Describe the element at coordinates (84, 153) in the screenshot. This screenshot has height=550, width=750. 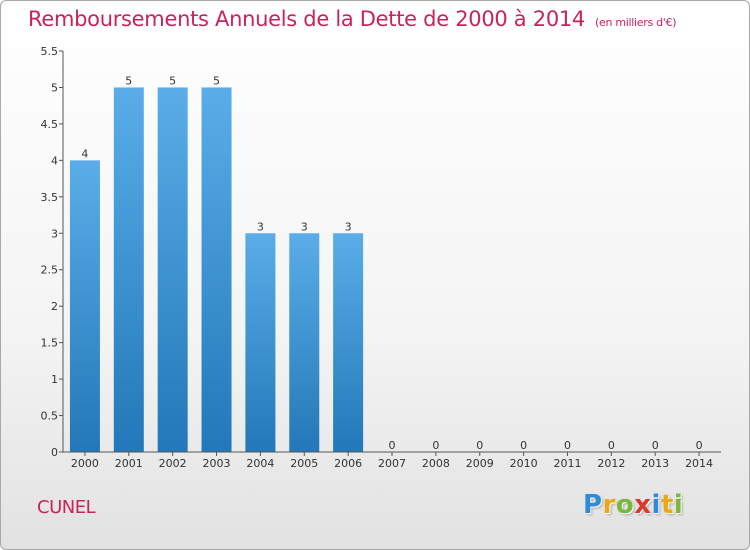
I see `bar-value-label: 4` at that location.